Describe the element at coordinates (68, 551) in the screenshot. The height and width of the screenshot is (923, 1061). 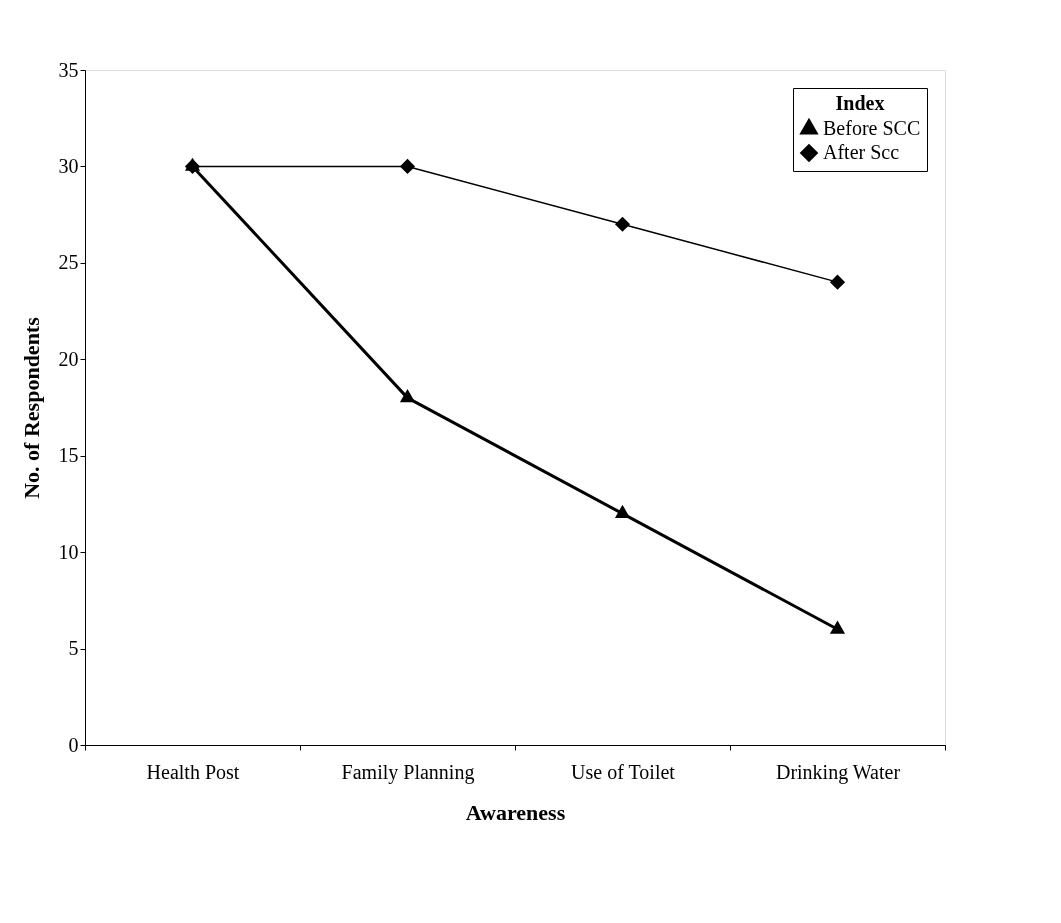
I see `y-tick-label: 10` at that location.